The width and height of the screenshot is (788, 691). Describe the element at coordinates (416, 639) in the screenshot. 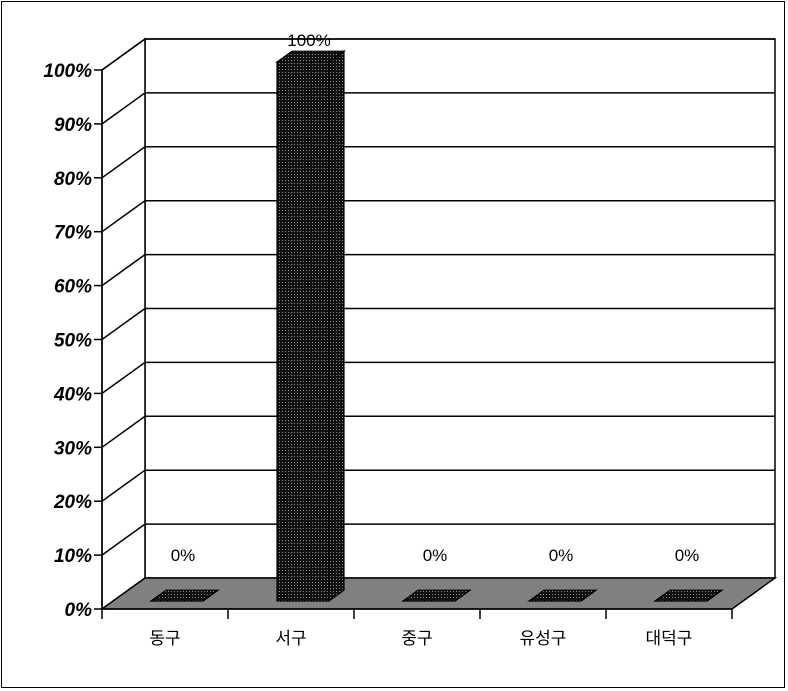

I see `category-label: 중구` at that location.